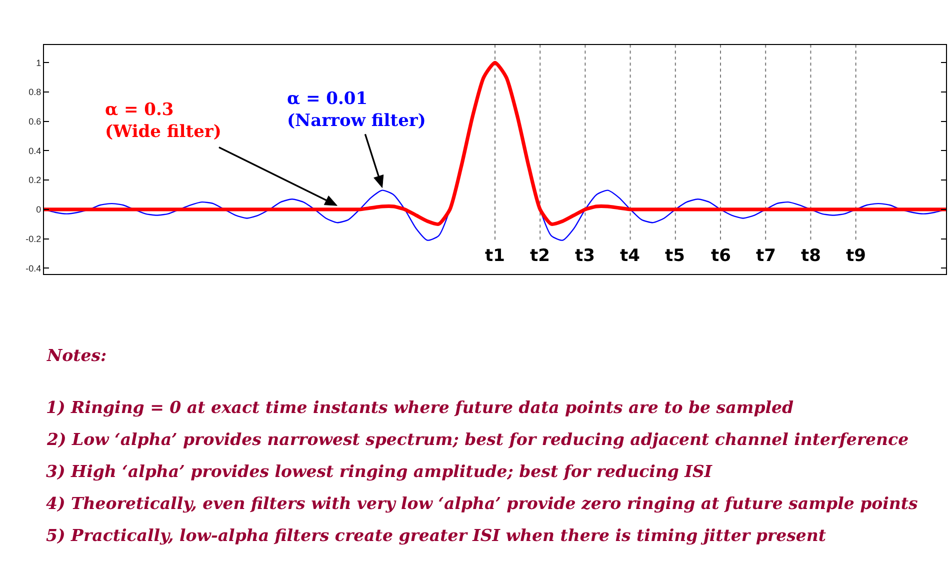  What do you see at coordinates (34, 268) in the screenshot?
I see `y-tick-label: -0.4` at bounding box center [34, 268].